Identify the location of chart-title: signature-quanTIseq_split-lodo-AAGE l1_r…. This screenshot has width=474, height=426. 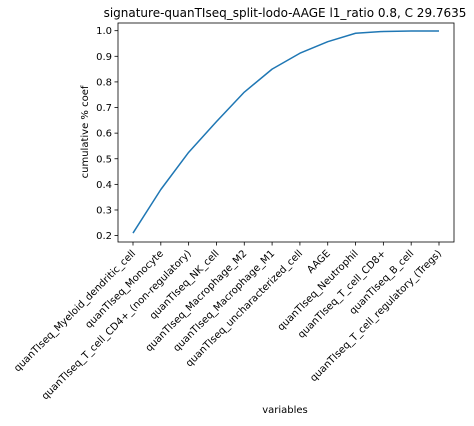
(285, 13).